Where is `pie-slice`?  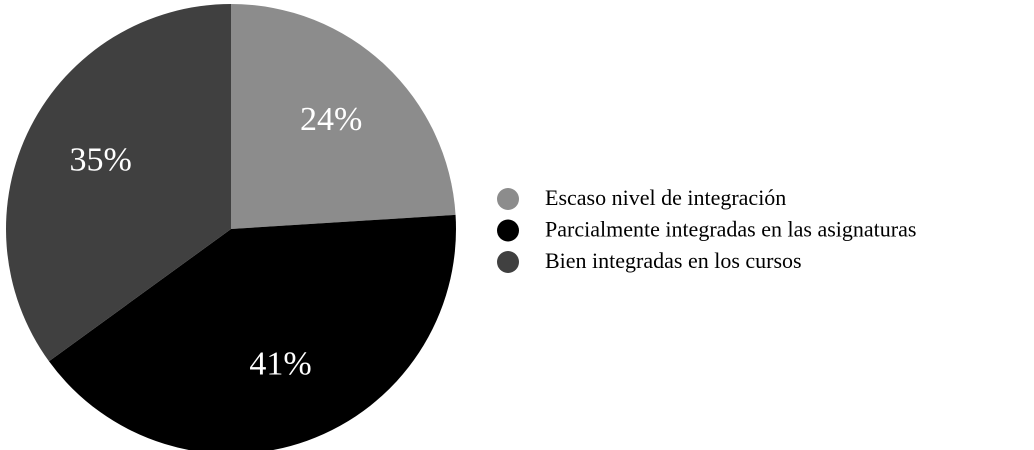
pie-slice is located at coordinates (343, 116).